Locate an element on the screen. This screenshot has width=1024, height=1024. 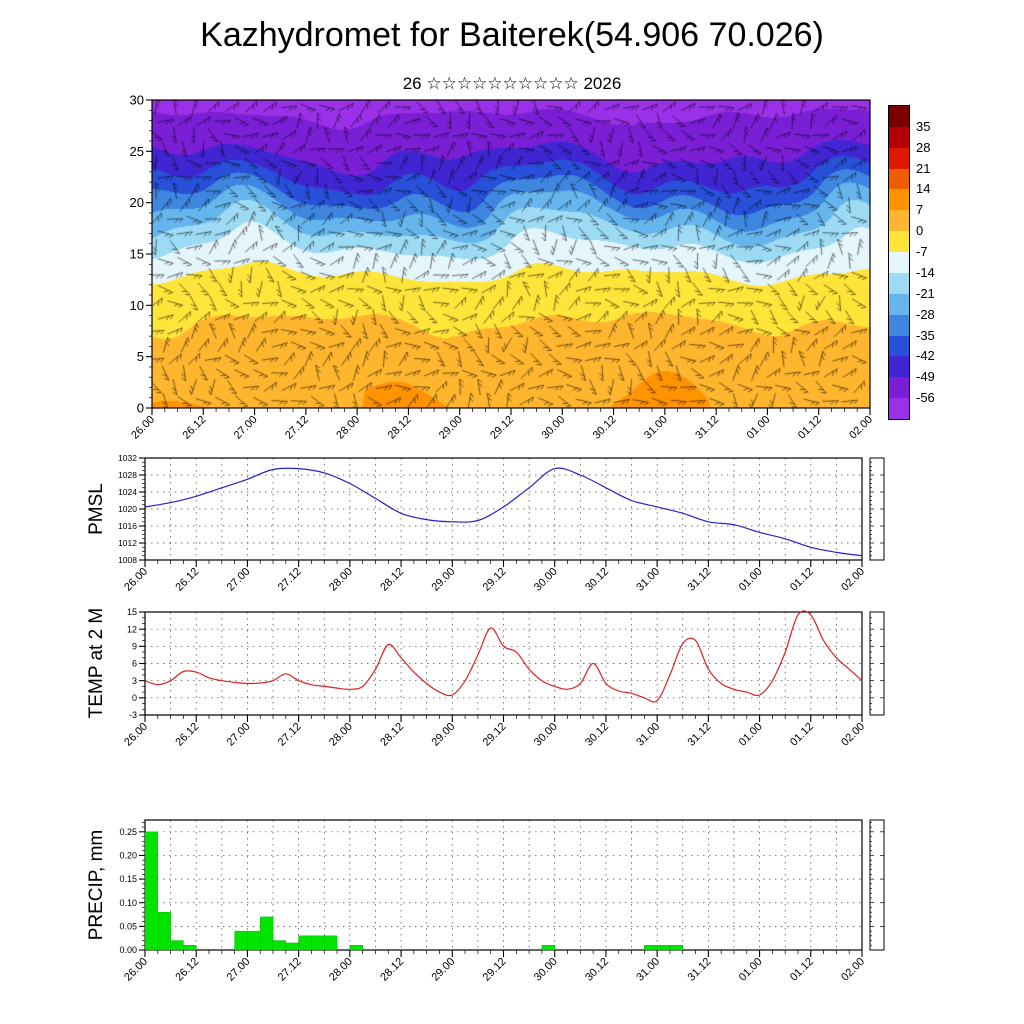
y-tick-label: 25 is located at coordinates (137, 151).